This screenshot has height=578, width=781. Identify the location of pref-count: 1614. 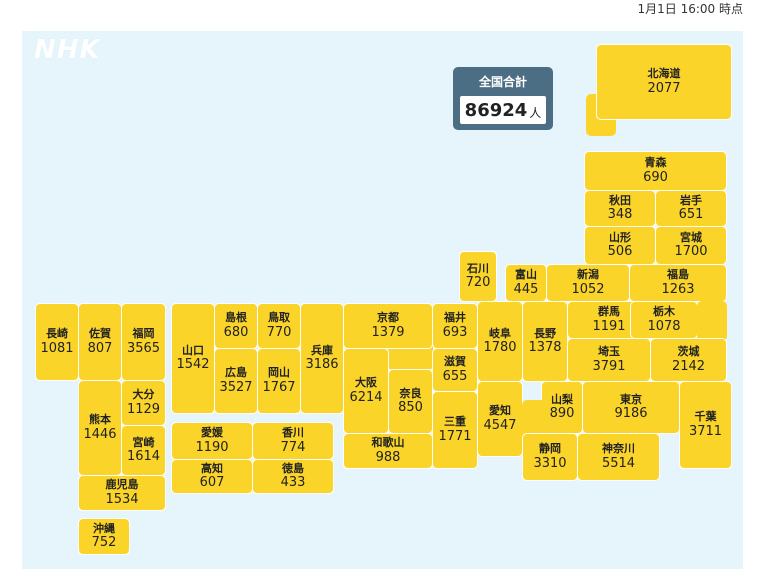
(143, 457).